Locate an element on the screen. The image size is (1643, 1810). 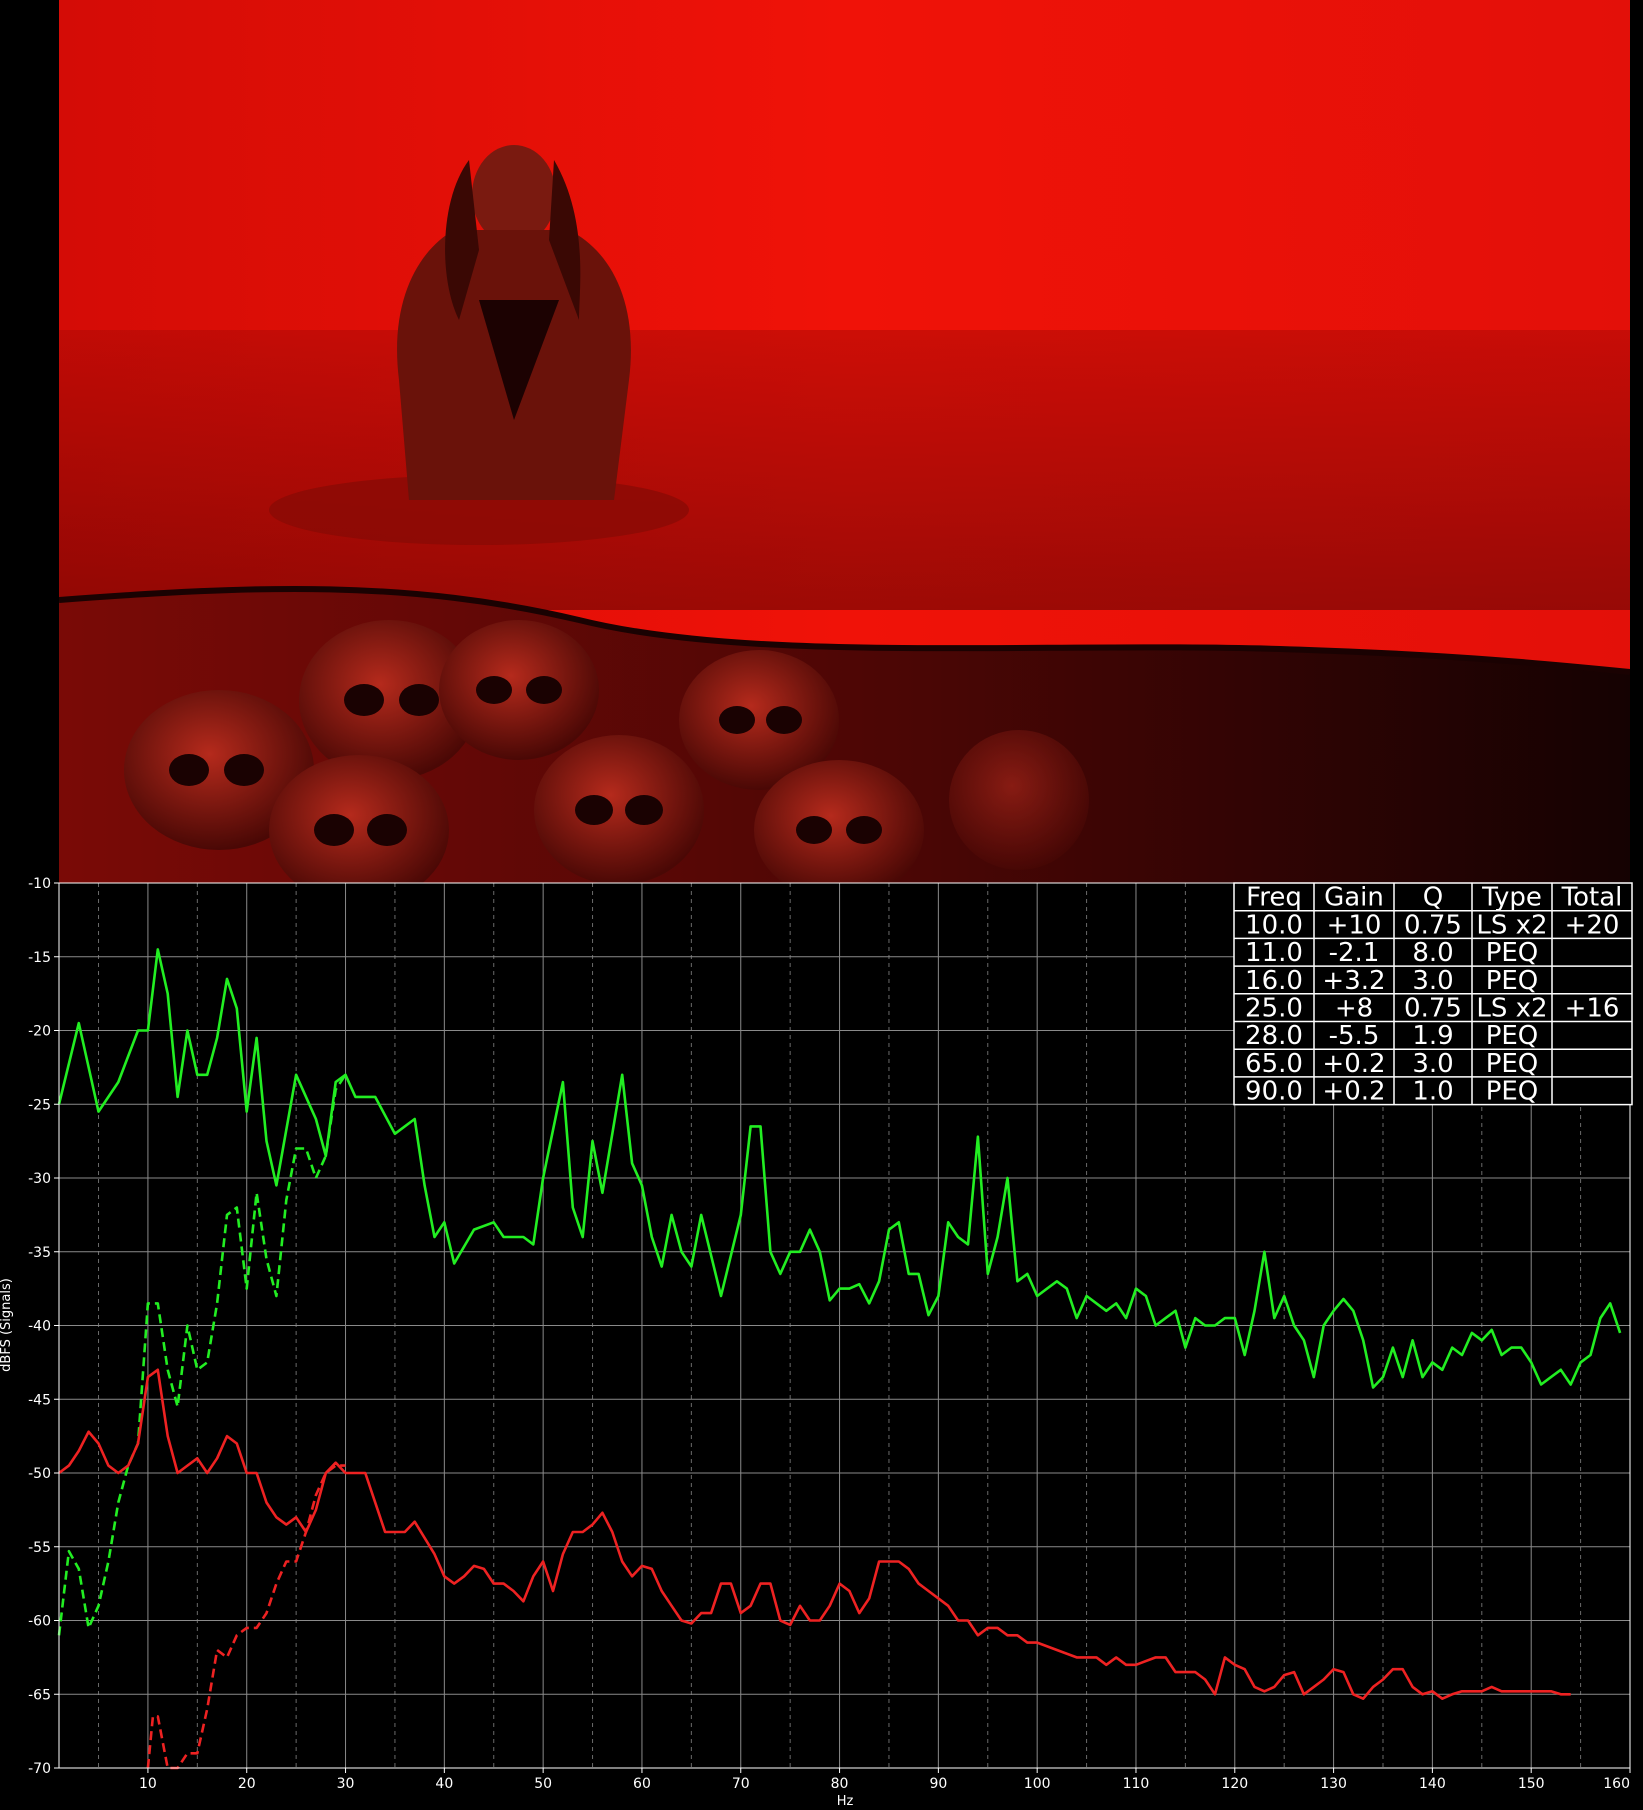
eq-table-cell: -2.1 is located at coordinates (1354, 953).